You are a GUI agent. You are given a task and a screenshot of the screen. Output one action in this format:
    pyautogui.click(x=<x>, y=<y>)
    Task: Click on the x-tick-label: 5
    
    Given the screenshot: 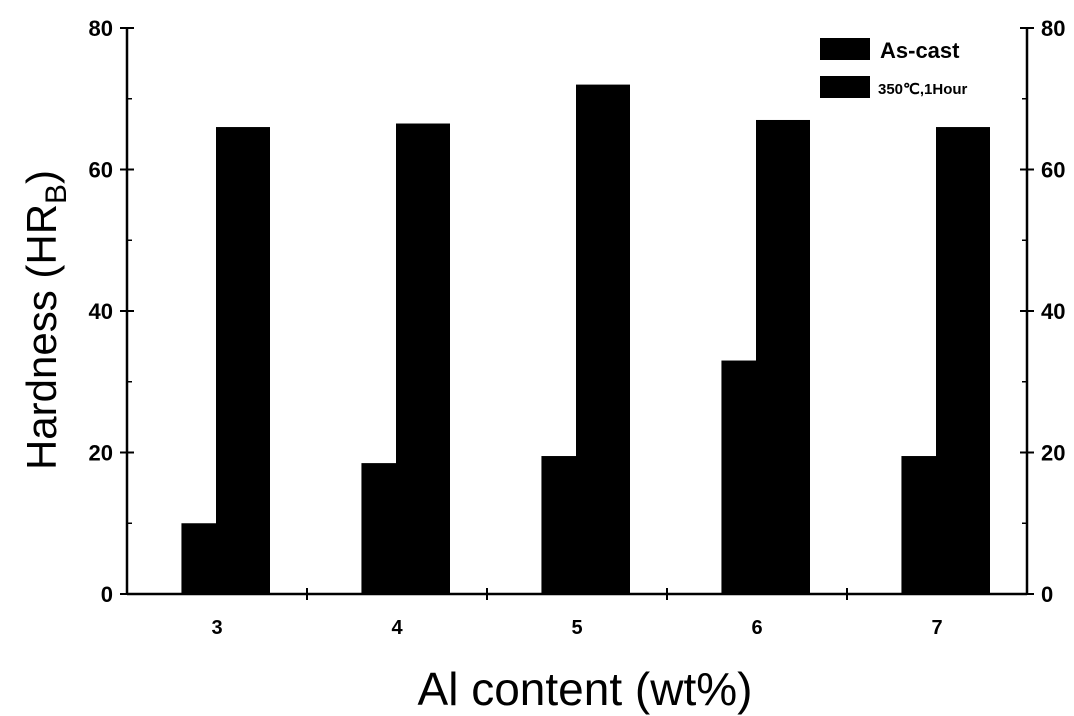 What is the action you would take?
    pyautogui.click(x=576, y=628)
    